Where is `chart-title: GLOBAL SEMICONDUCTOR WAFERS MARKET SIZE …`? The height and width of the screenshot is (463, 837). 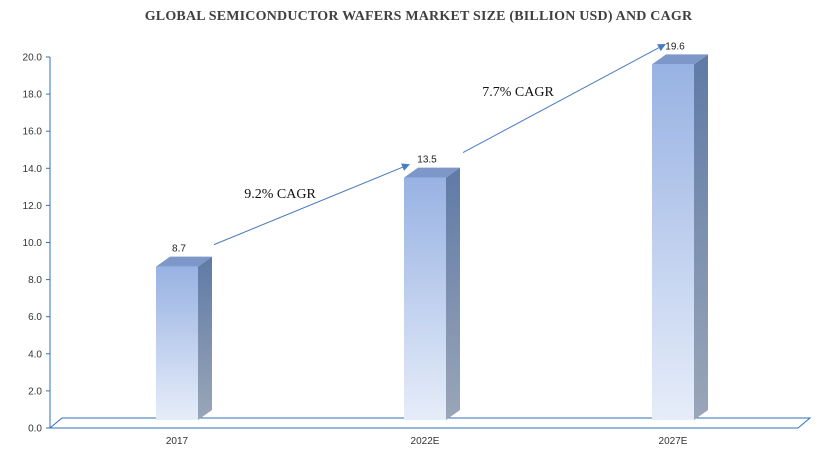
chart-title: GLOBAL SEMICONDUCTOR WAFERS MARKET SIZE … is located at coordinates (418, 16).